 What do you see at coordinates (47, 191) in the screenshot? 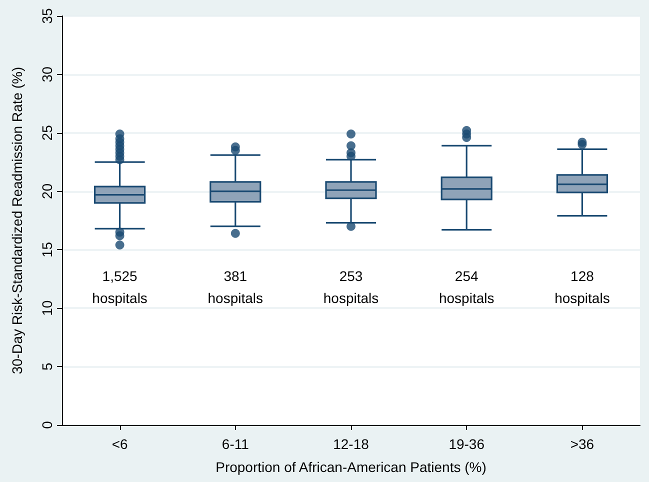
I see `y-tick-label: 20` at bounding box center [47, 191].